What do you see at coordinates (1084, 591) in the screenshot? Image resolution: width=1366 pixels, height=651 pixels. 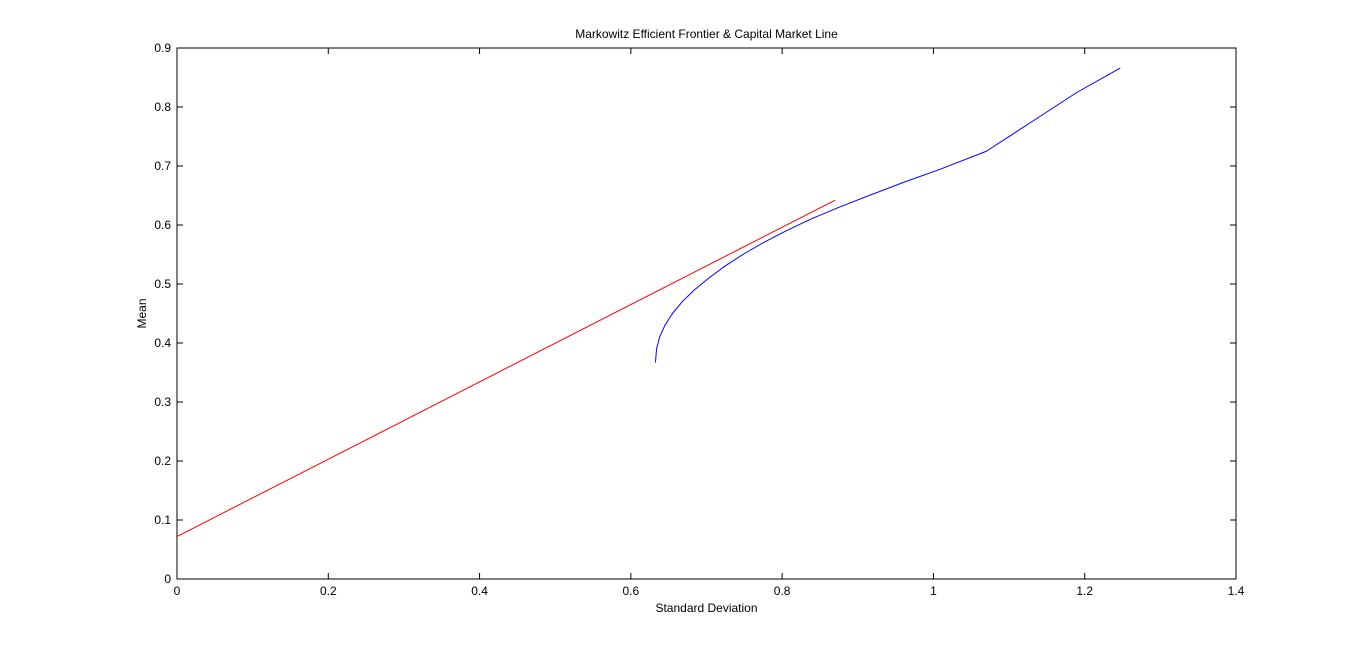 I see `x-tick-label: 1.2` at bounding box center [1084, 591].